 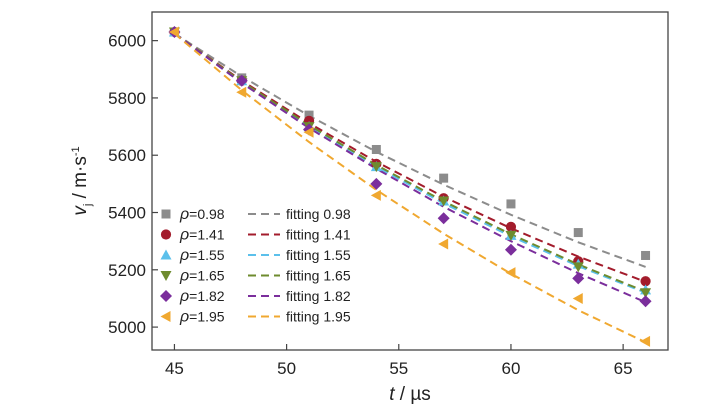 What do you see at coordinates (202, 255) in the screenshot?
I see `legend-label-rho-1-55: ρ=1.55` at bounding box center [202, 255].